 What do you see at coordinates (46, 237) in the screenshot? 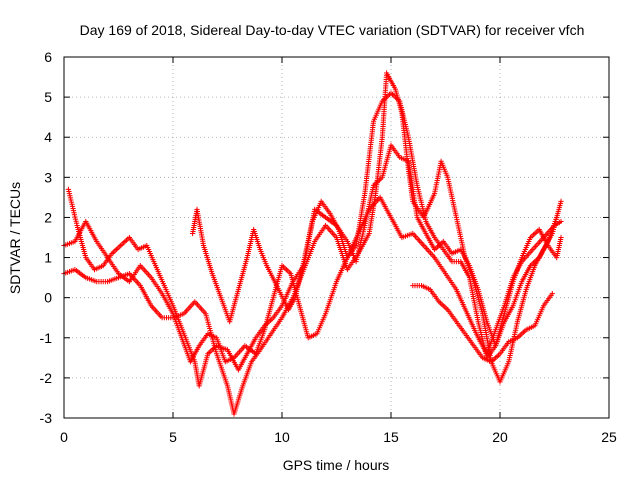
I see `y-tick-labels: -3 -2 -1 0 1 2 3 4 5 6` at bounding box center [46, 237].